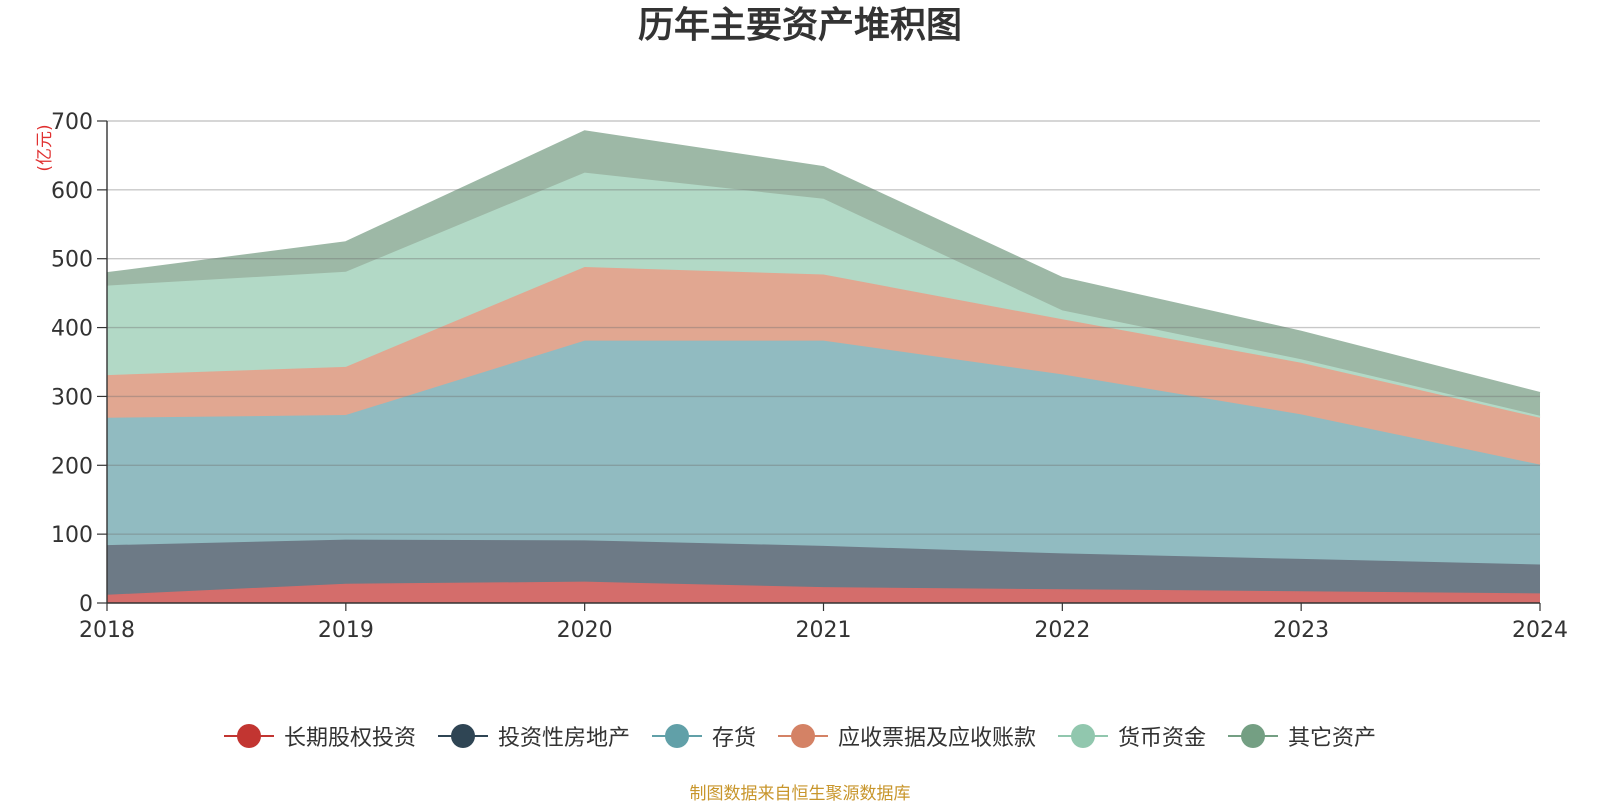 The width and height of the screenshot is (1600, 804). What do you see at coordinates (1301, 630) in the screenshot?
I see `x-tick-label: 2023` at bounding box center [1301, 630].